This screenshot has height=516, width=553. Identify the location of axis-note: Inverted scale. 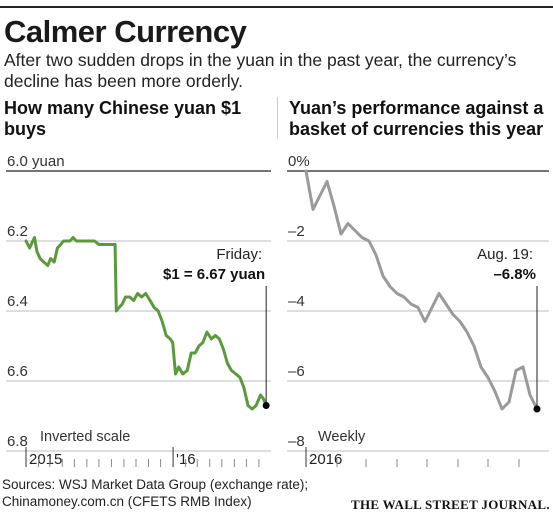
(85, 437).